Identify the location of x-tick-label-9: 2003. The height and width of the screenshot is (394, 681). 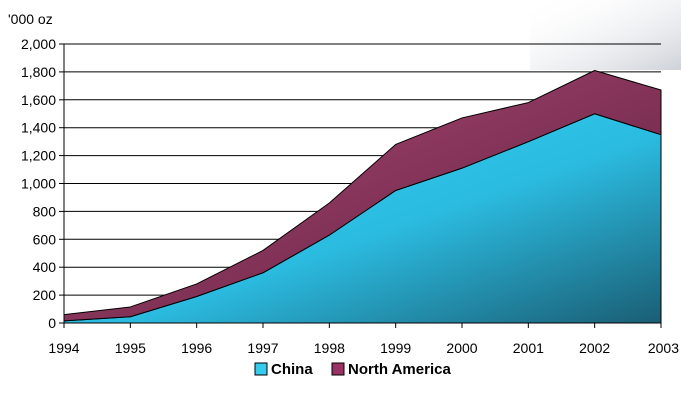
(663, 348).